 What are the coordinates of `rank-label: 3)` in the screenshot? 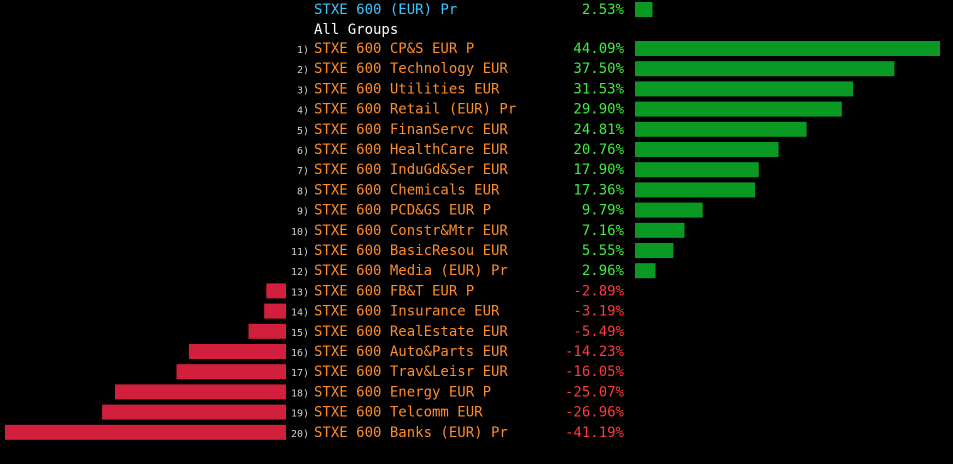 It's located at (303, 90).